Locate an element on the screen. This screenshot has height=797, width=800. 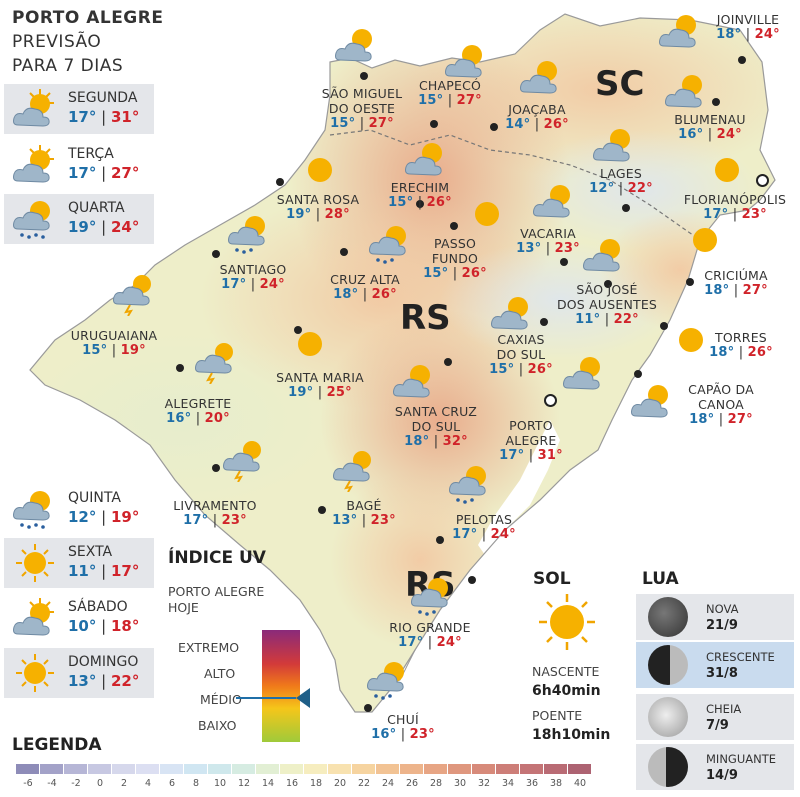
forecast-day-terca: TERÇA 17° | 27° is located at coordinates (79, 165).